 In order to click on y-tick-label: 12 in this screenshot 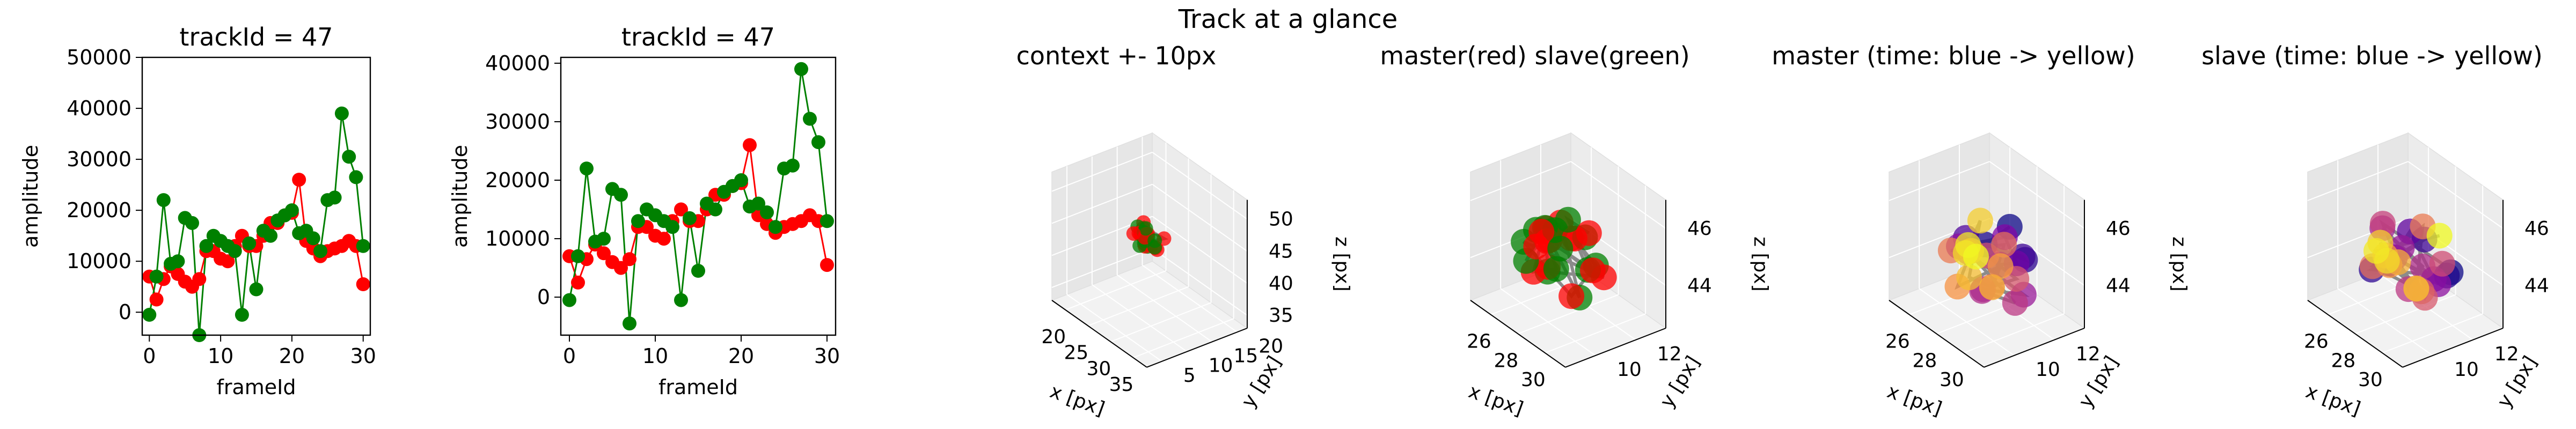, I will do `click(1669, 354)`.